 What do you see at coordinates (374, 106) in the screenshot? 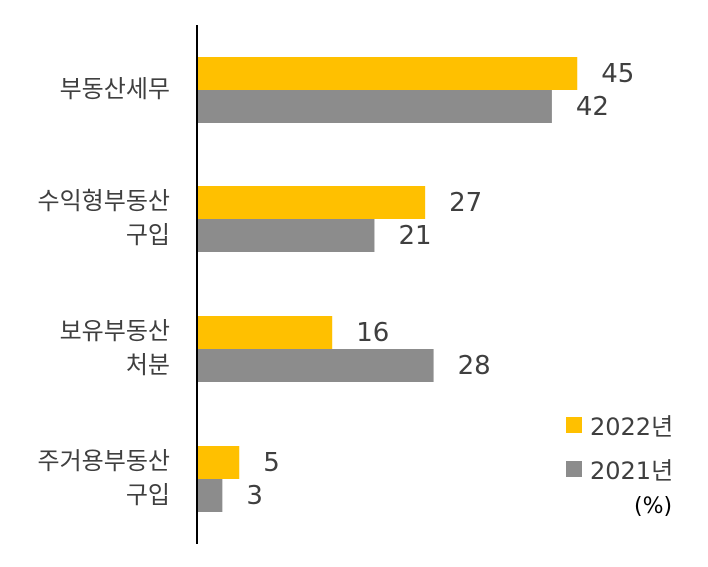
I see `bar-2021년-1` at bounding box center [374, 106].